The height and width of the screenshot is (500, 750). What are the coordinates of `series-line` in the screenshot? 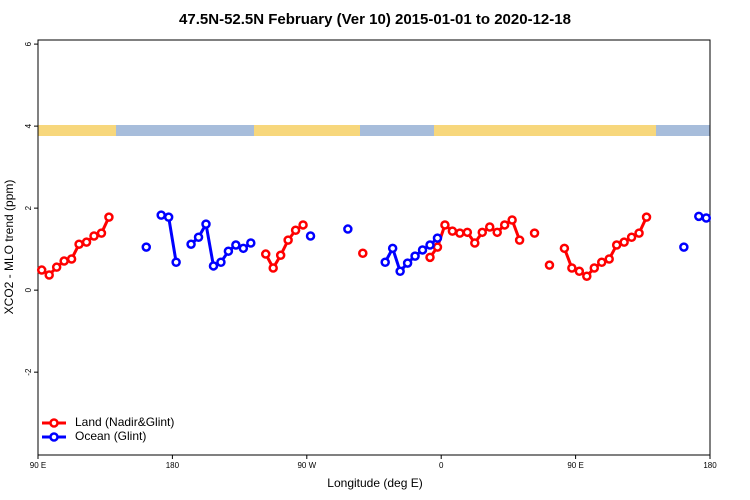 It's located at (344, 247).